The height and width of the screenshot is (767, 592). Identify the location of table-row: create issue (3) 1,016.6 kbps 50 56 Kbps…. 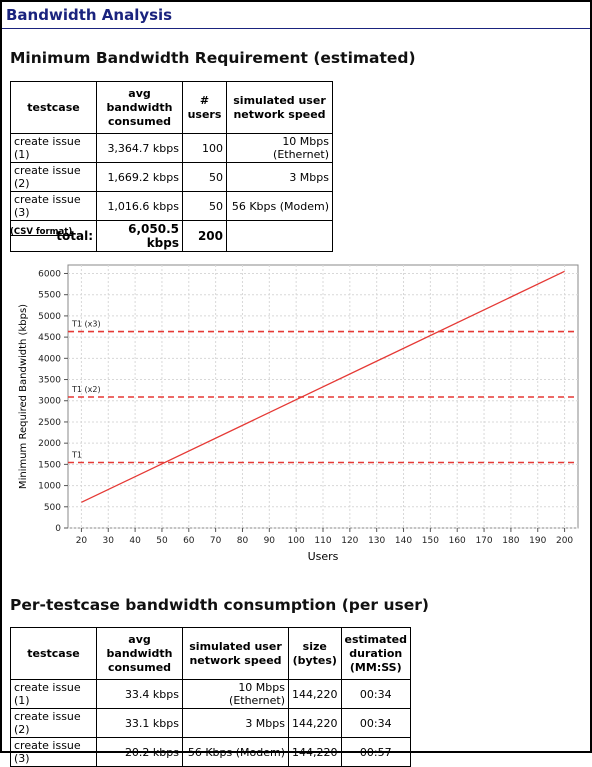
(171, 206).